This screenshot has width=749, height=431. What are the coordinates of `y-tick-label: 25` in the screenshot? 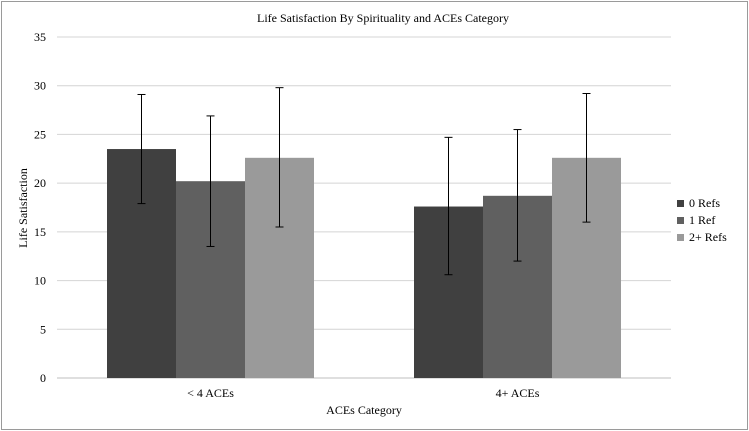 It's located at (40, 134).